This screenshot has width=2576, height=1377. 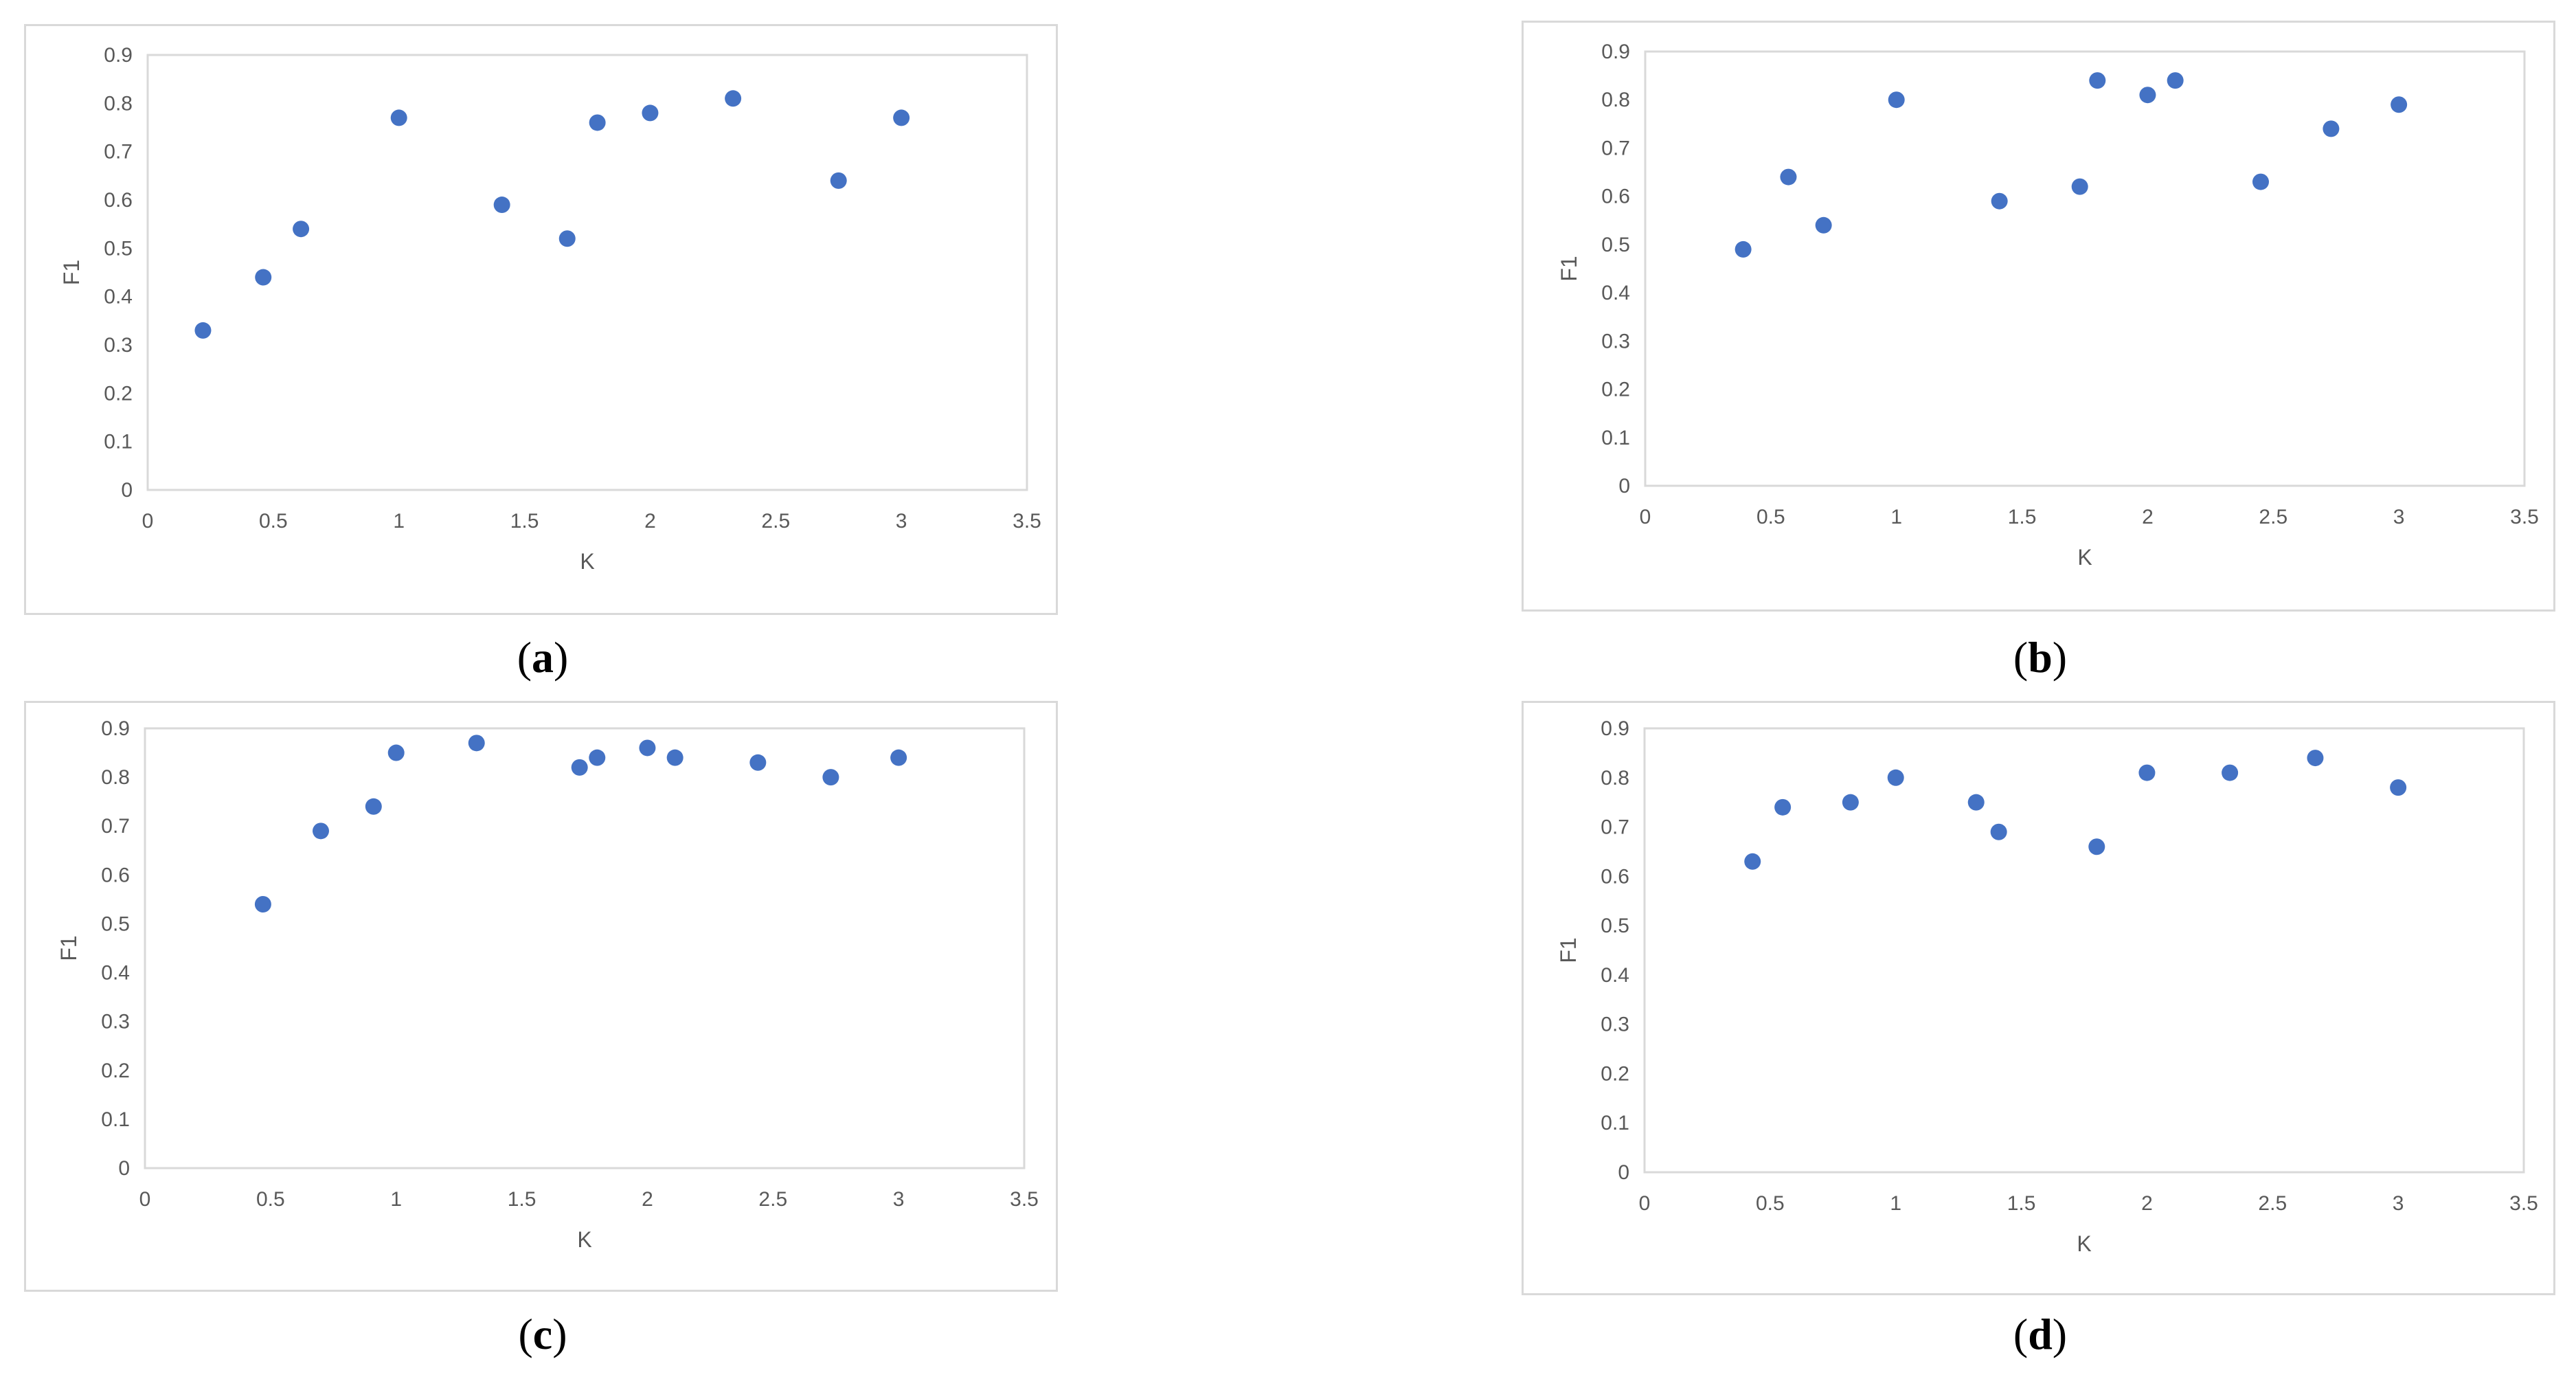 What do you see at coordinates (587, 272) in the screenshot?
I see `plot-area` at bounding box center [587, 272].